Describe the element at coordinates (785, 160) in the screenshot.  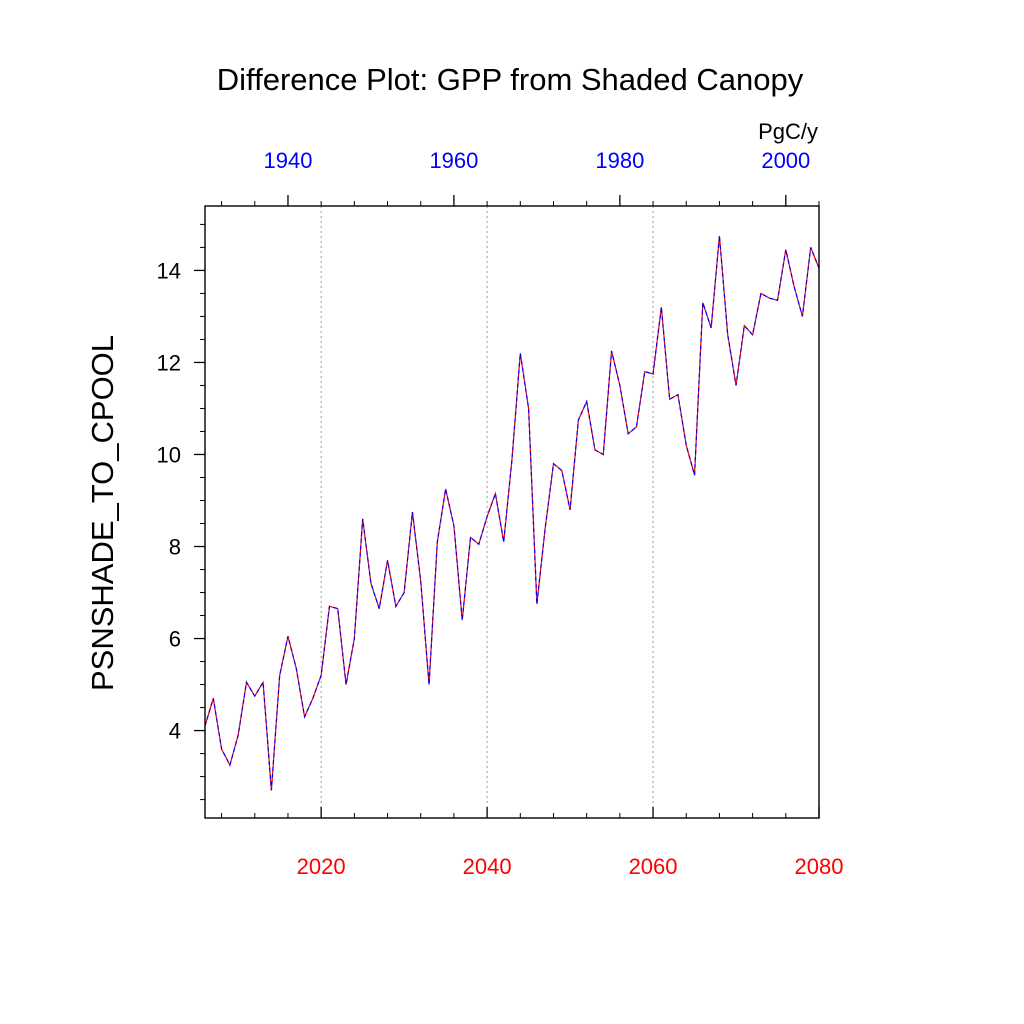
I see `top-tick-label-3: 2000` at that location.